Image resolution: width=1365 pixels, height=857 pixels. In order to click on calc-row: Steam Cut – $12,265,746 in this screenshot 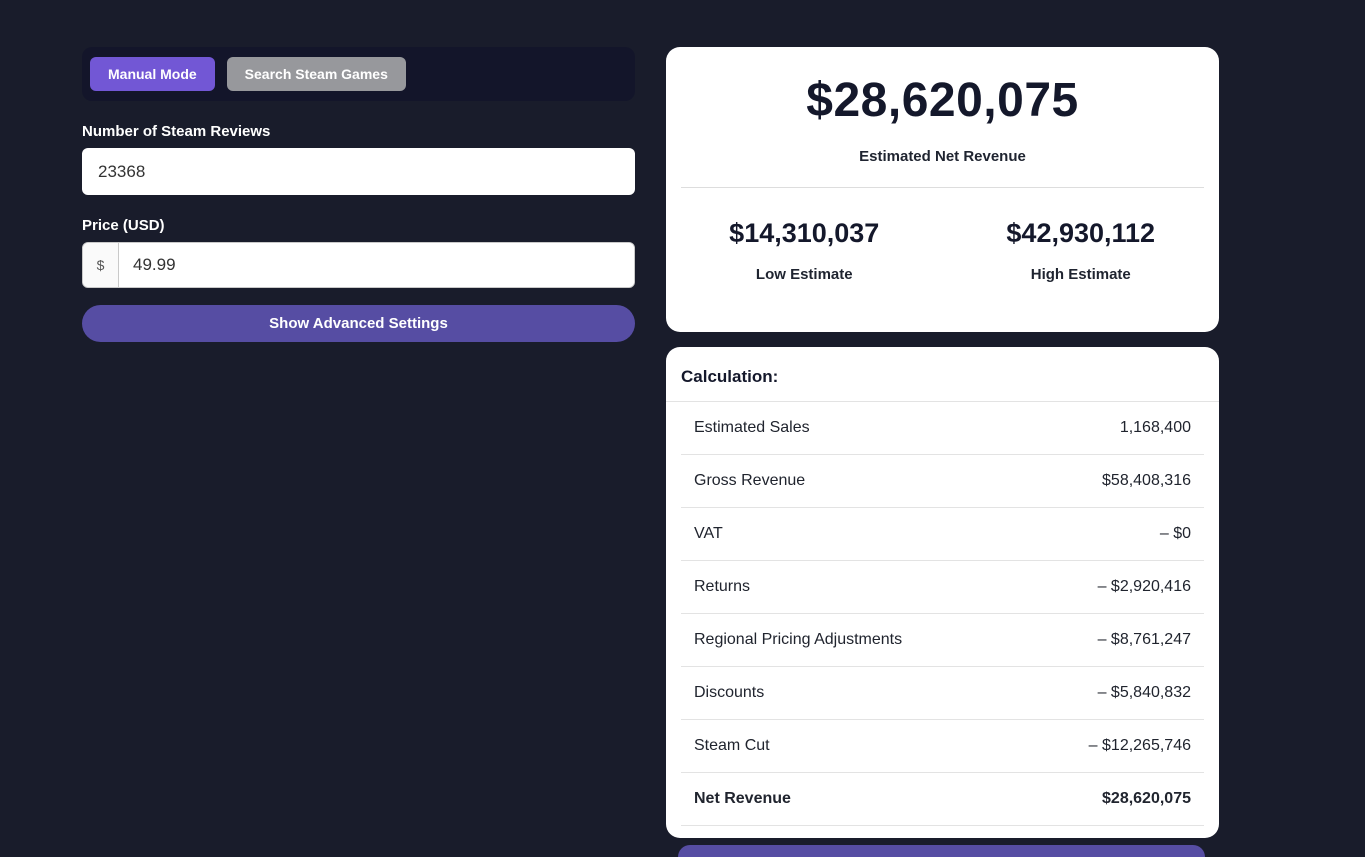, I will do `click(942, 746)`.